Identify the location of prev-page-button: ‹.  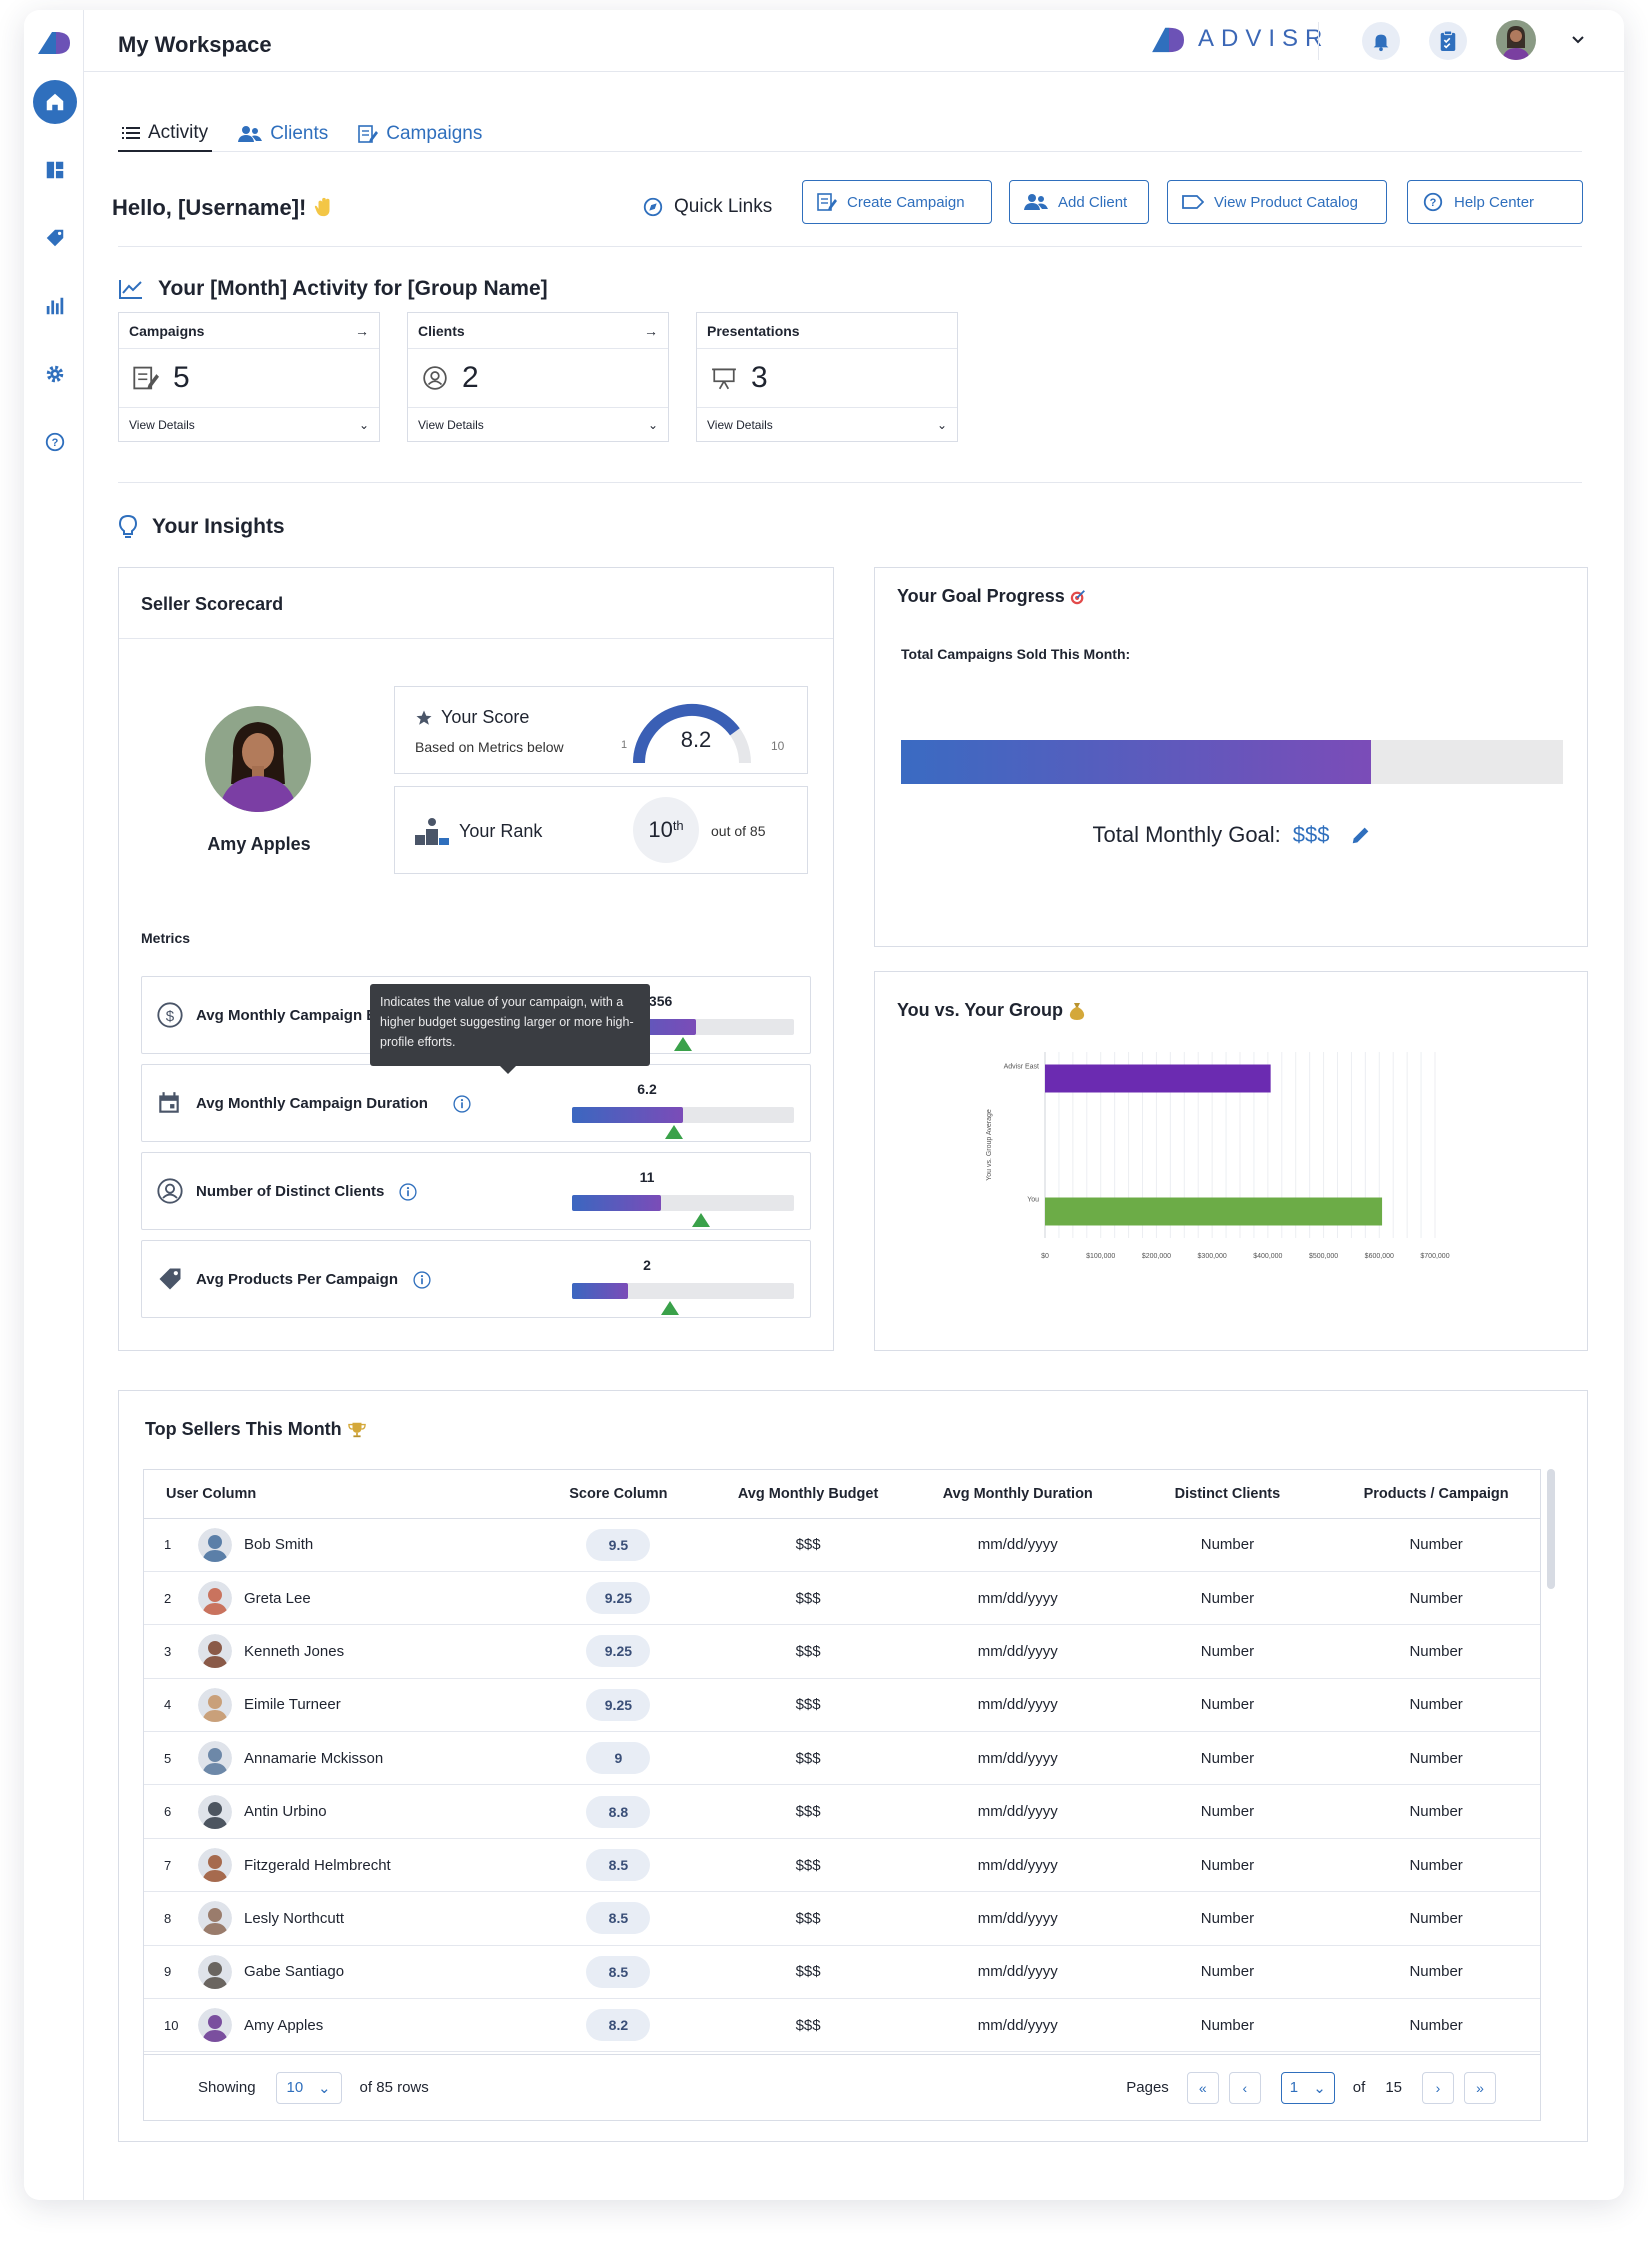
(1244, 2087).